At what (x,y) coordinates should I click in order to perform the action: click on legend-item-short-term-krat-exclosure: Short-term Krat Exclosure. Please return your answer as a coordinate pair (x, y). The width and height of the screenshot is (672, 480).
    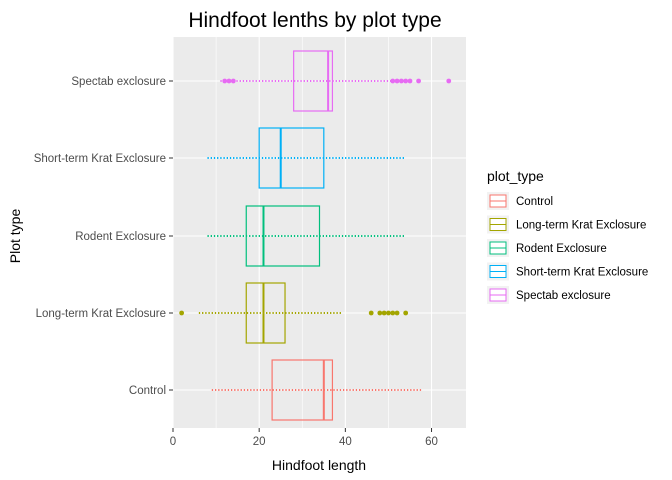
    Looking at the image, I should click on (567, 271).